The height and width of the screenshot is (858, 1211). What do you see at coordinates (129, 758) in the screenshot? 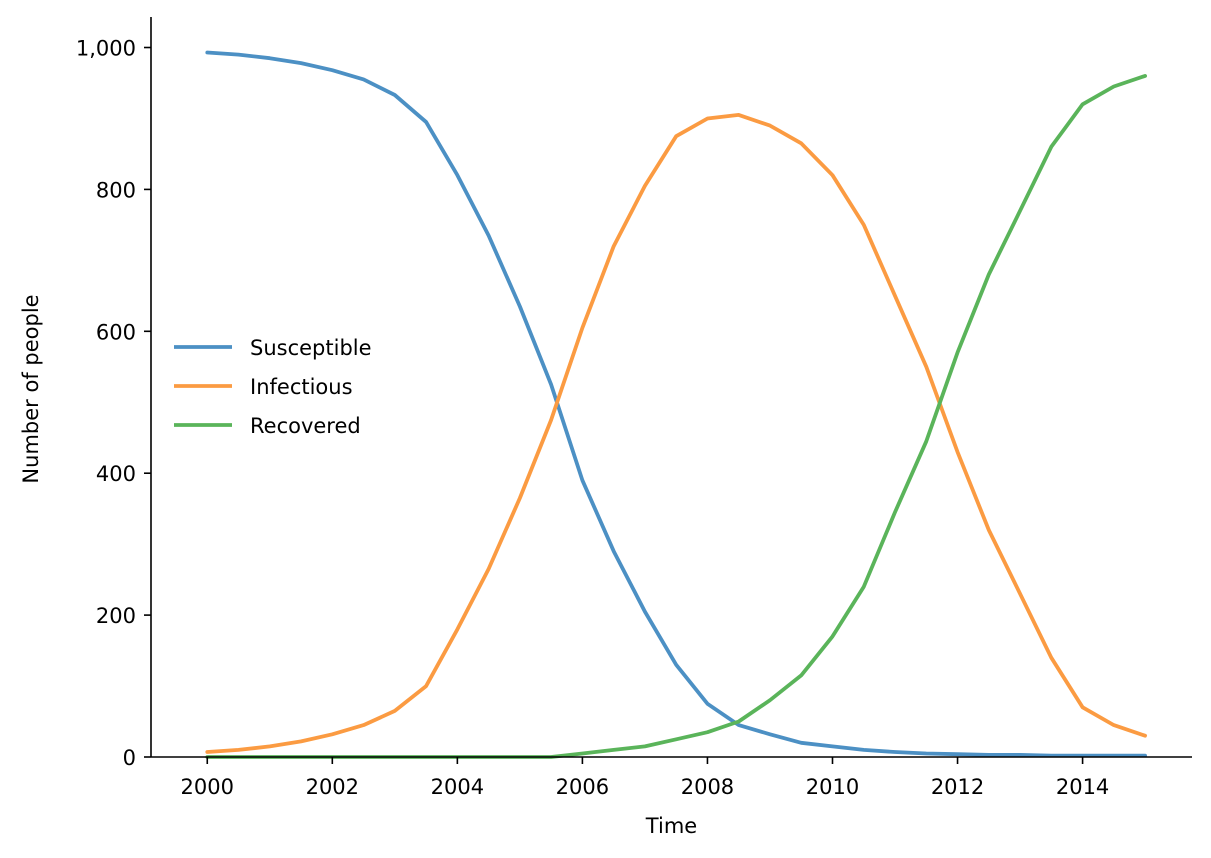
I see `y-tick-label: 0` at bounding box center [129, 758].